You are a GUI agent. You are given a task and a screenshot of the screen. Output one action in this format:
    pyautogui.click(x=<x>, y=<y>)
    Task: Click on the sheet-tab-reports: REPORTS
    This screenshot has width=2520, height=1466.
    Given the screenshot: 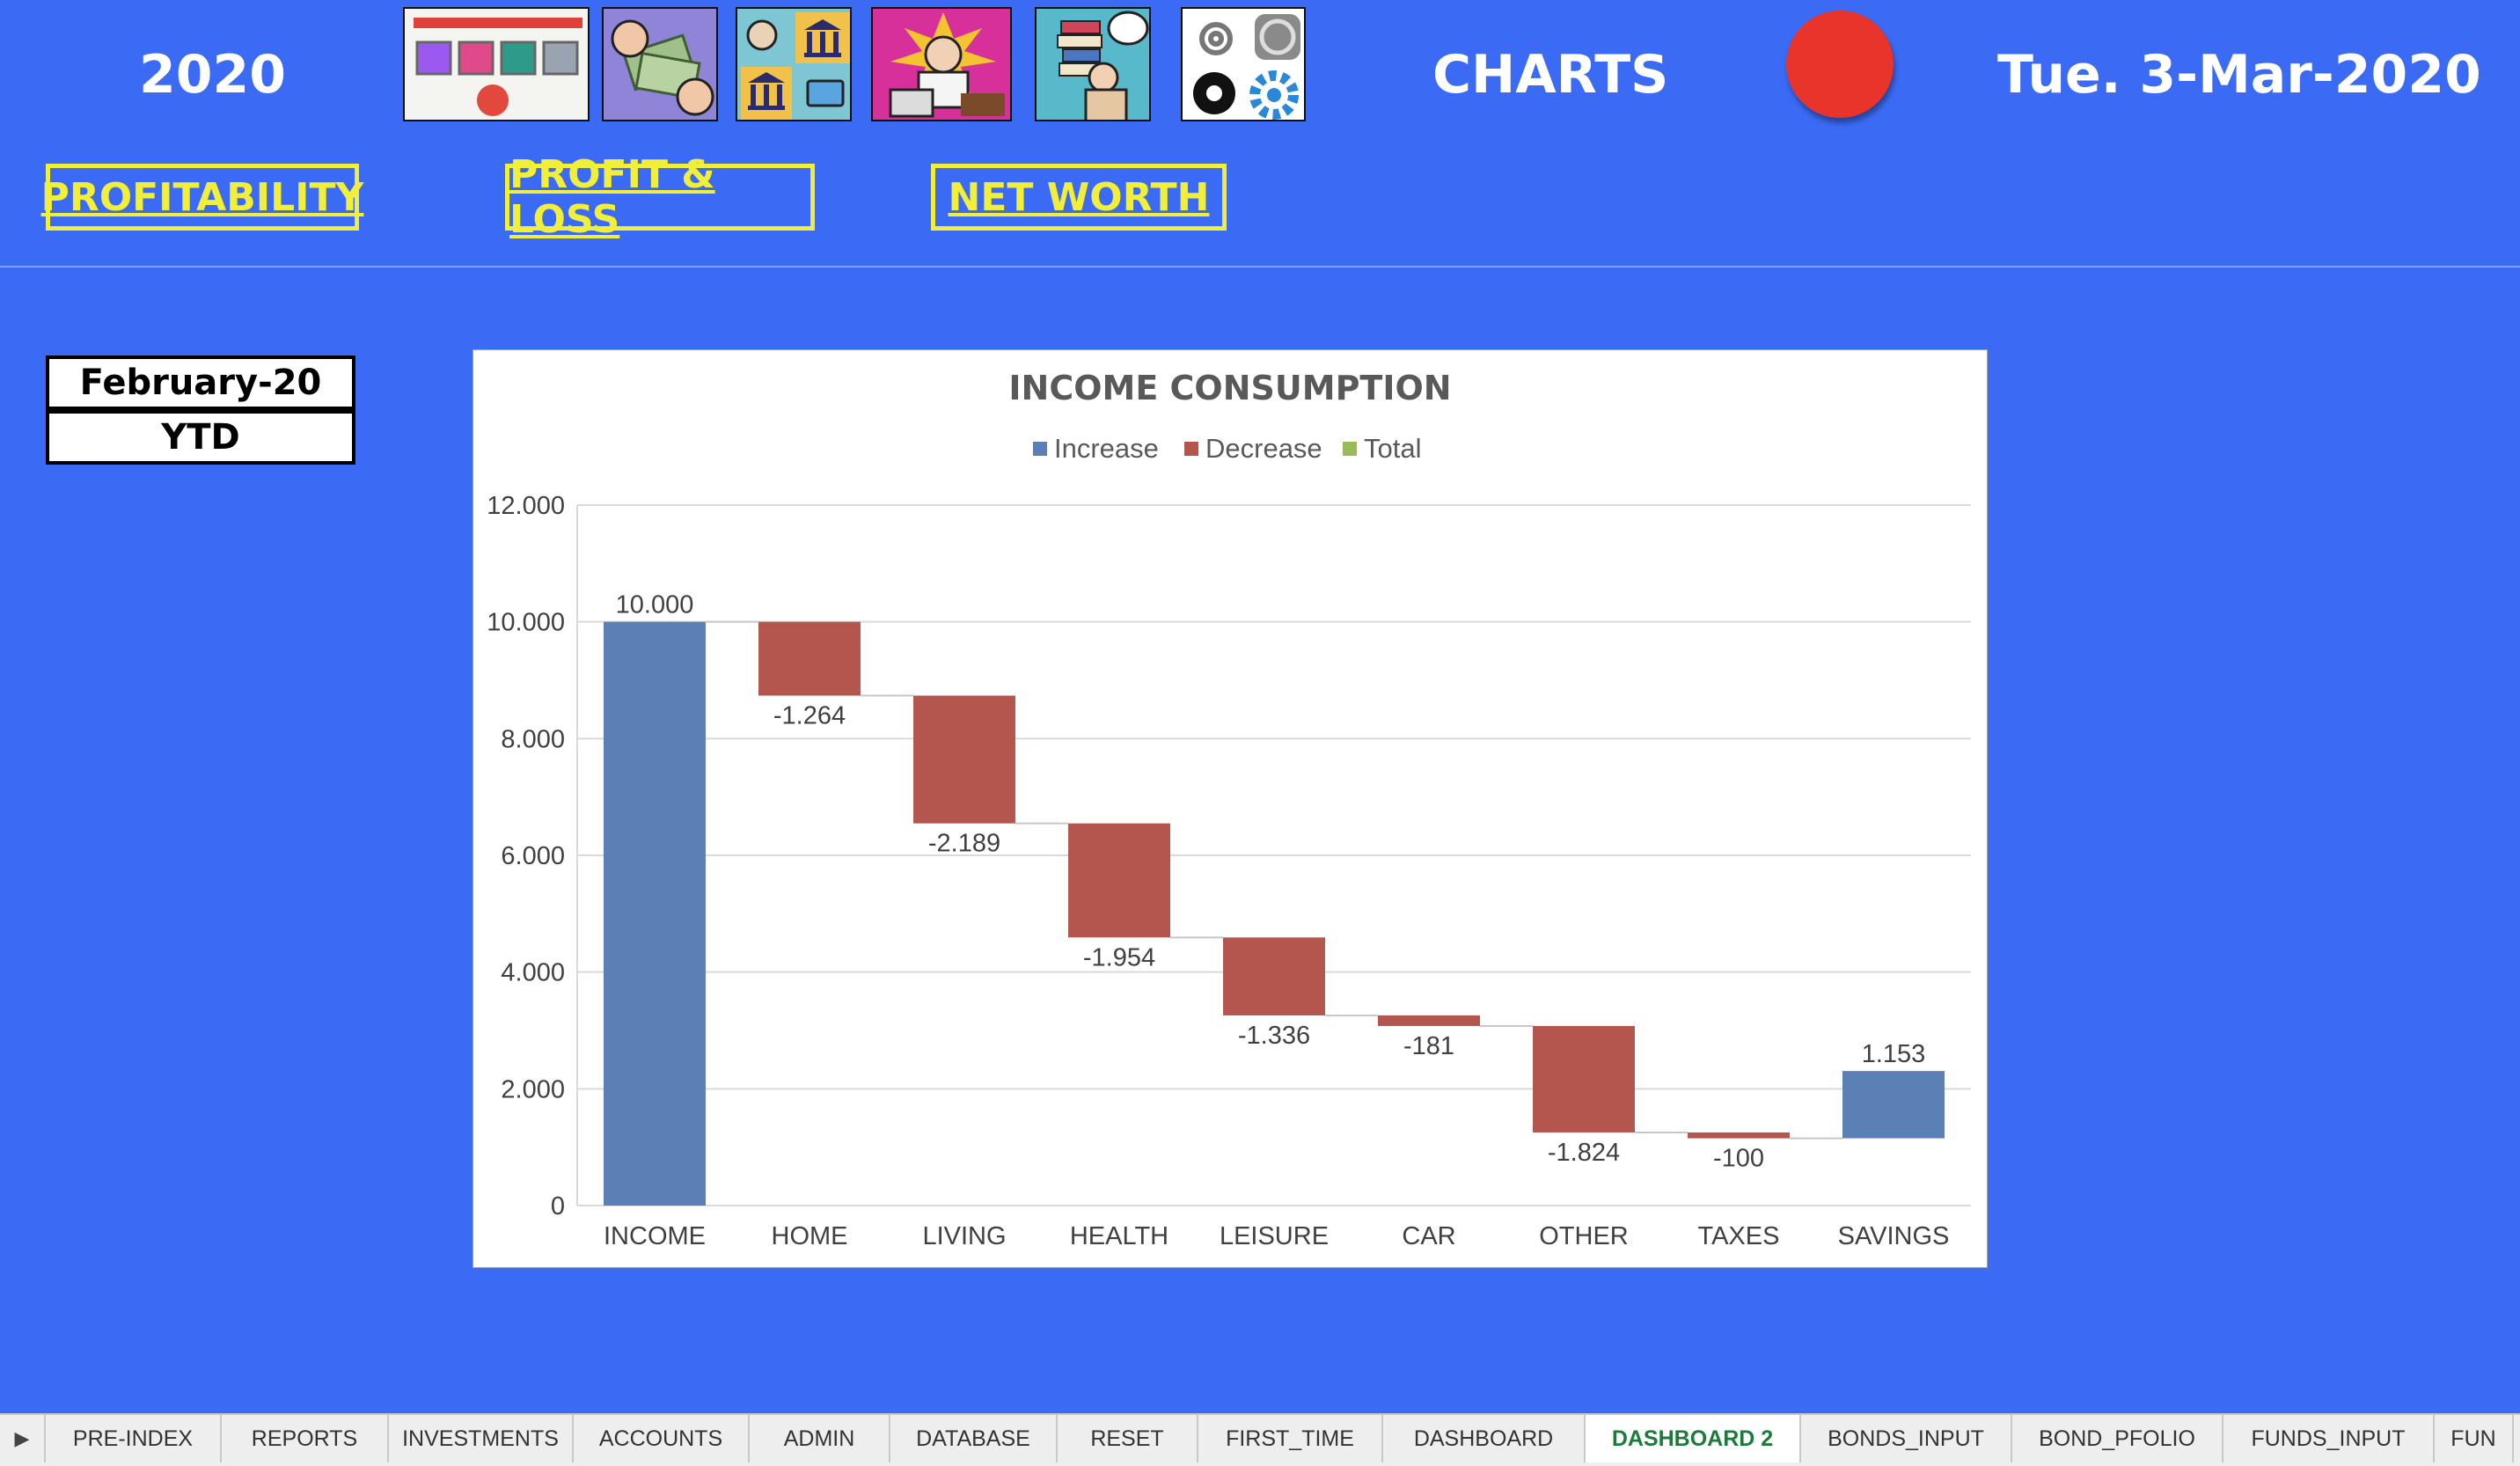 What is the action you would take?
    pyautogui.click(x=305, y=1438)
    